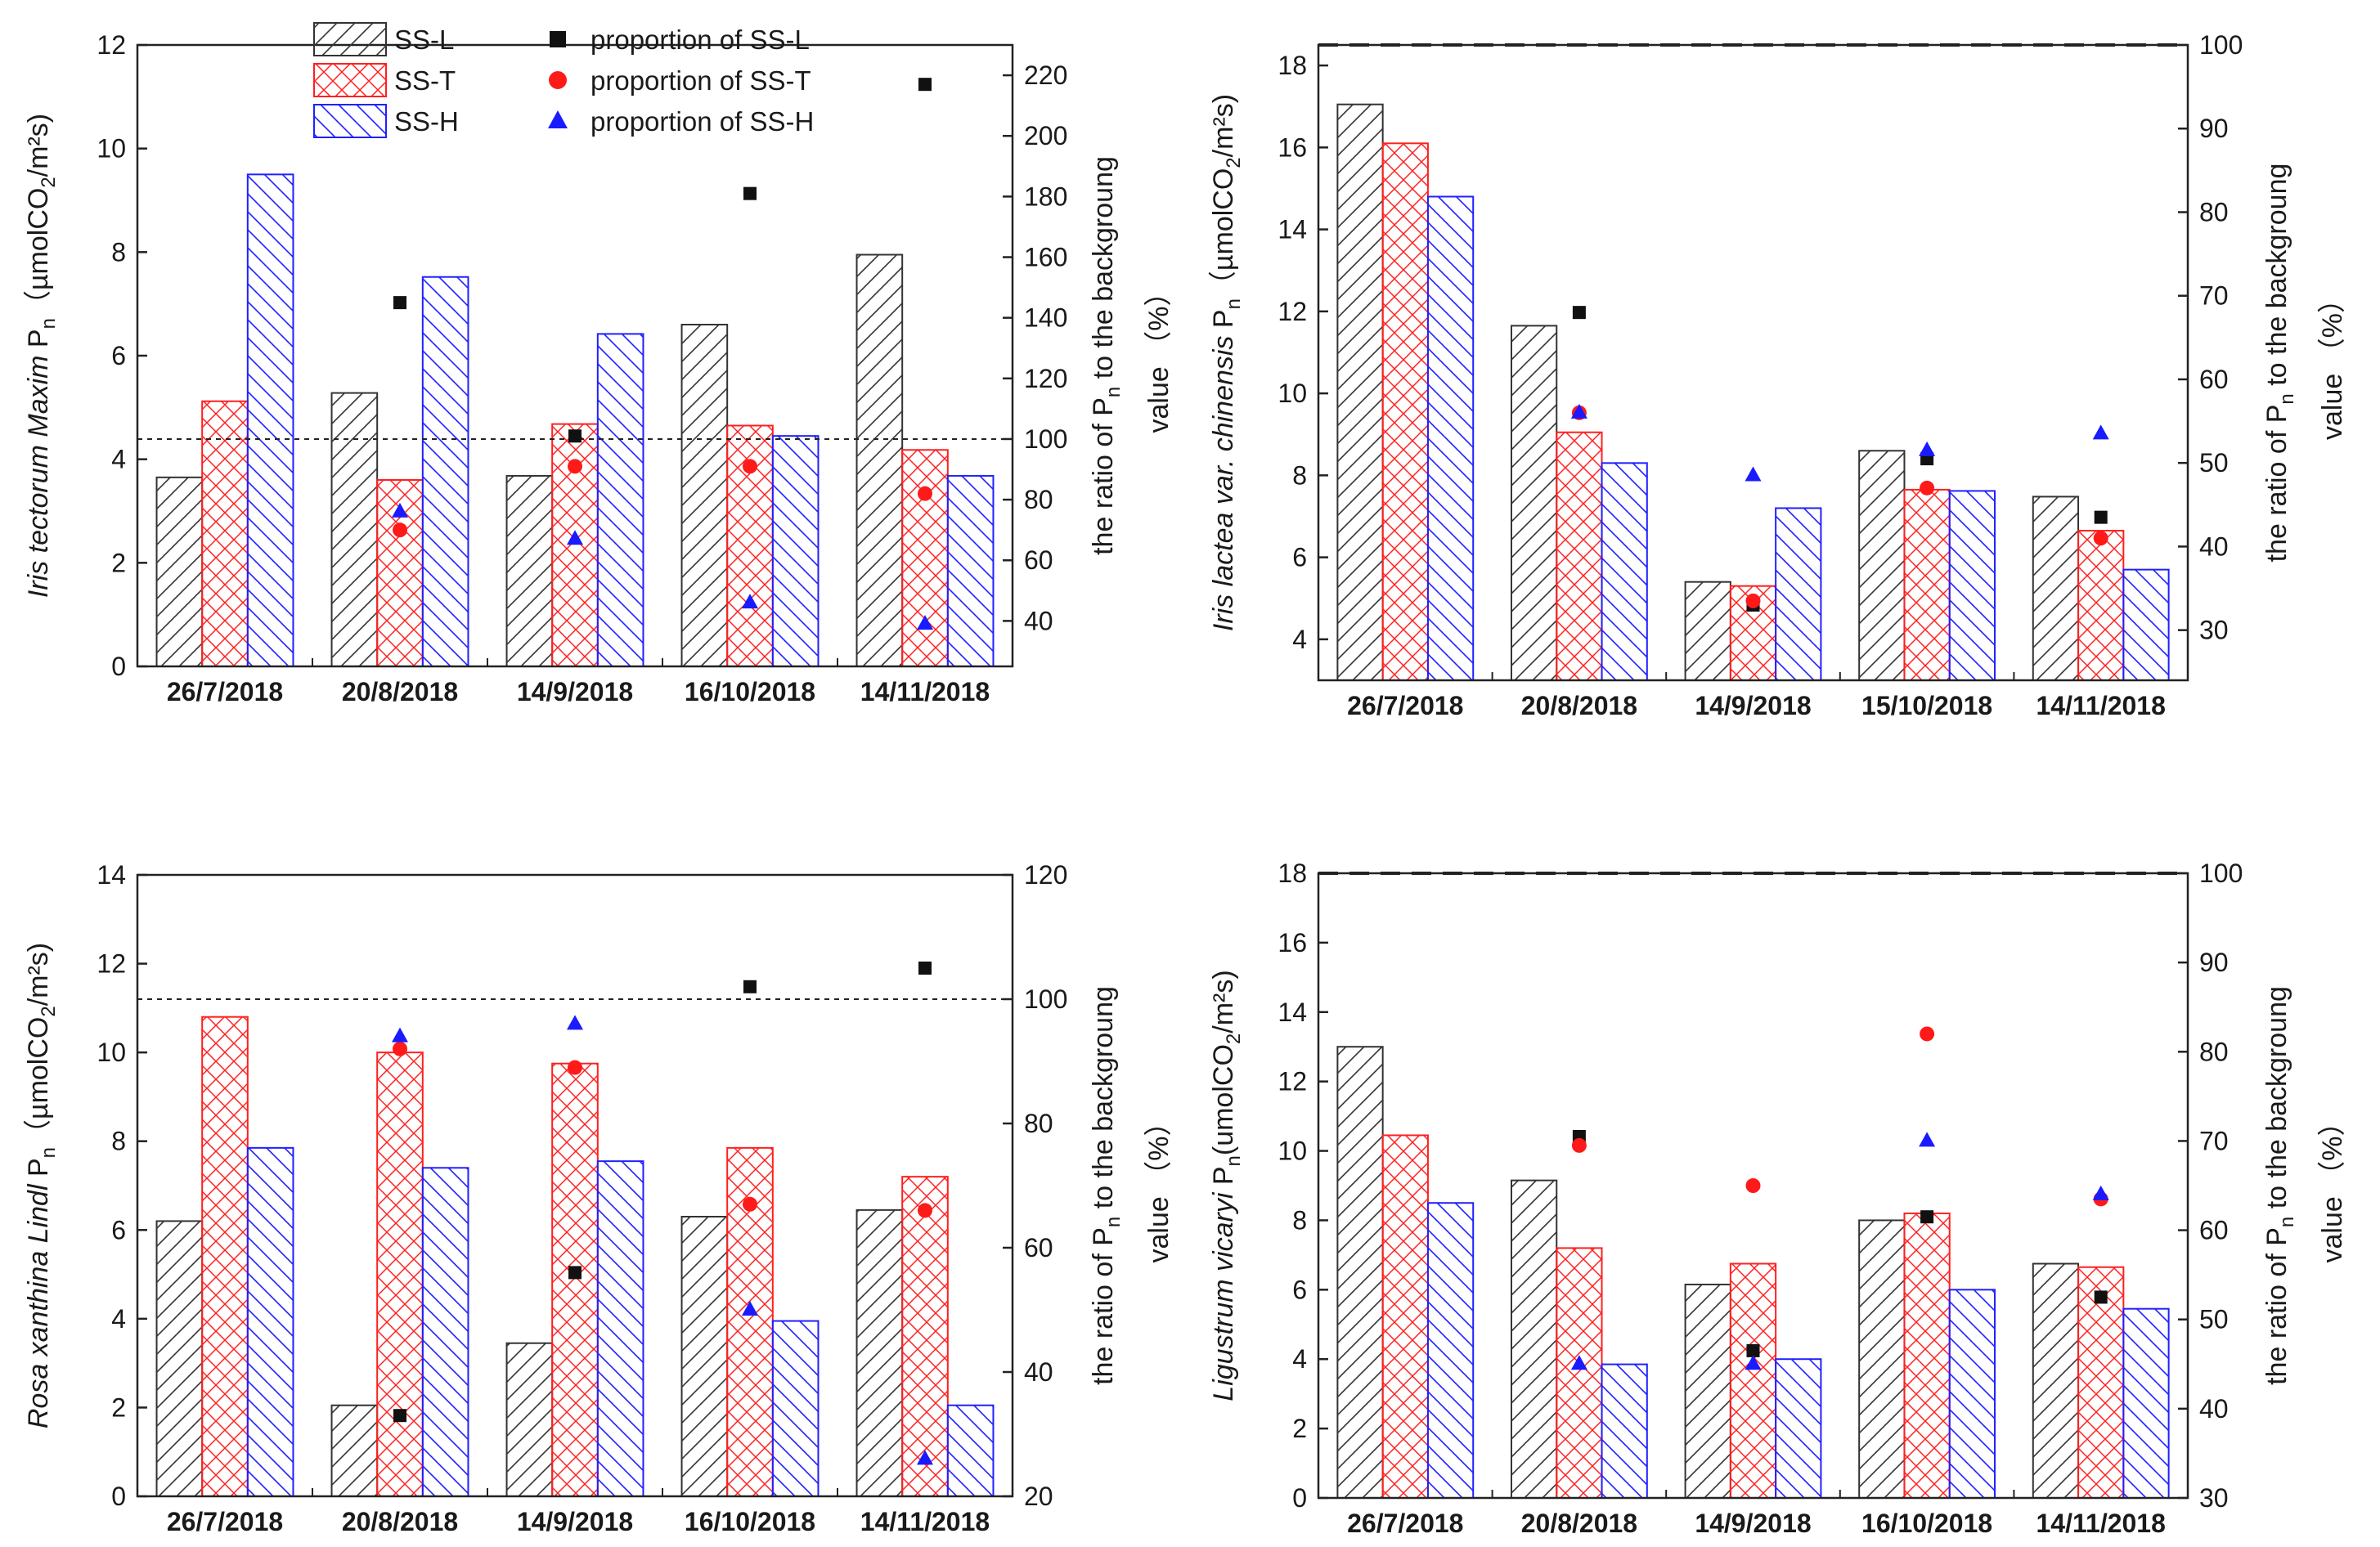 Image resolution: width=2380 pixels, height=1547 pixels. What do you see at coordinates (1293, 147) in the screenshot?
I see `y-tick-label: 16` at bounding box center [1293, 147].